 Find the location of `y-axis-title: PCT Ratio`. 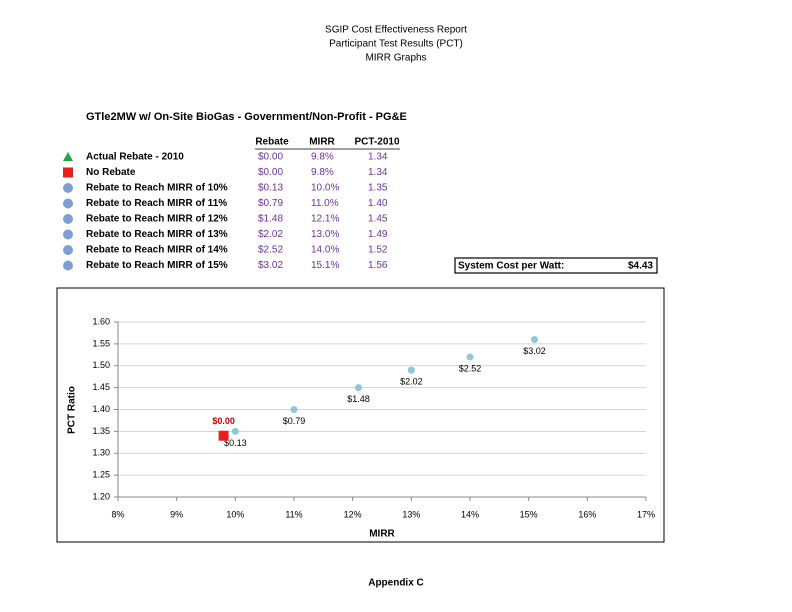

y-axis-title: PCT Ratio is located at coordinates (72, 410).